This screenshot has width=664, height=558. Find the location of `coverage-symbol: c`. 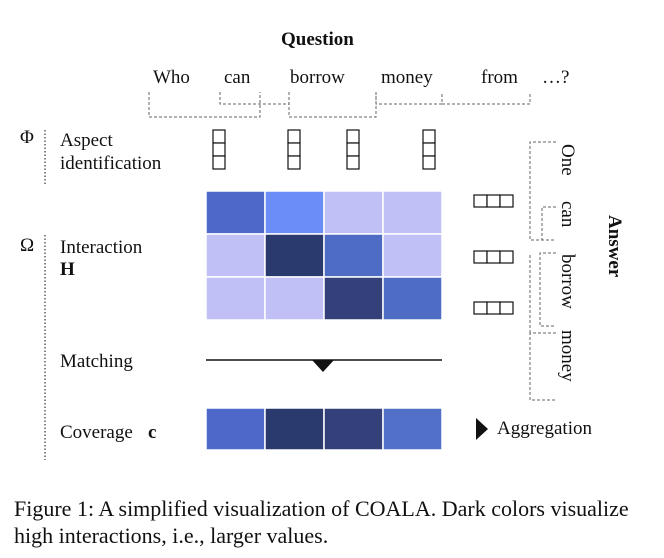

coverage-symbol: c is located at coordinates (152, 432).